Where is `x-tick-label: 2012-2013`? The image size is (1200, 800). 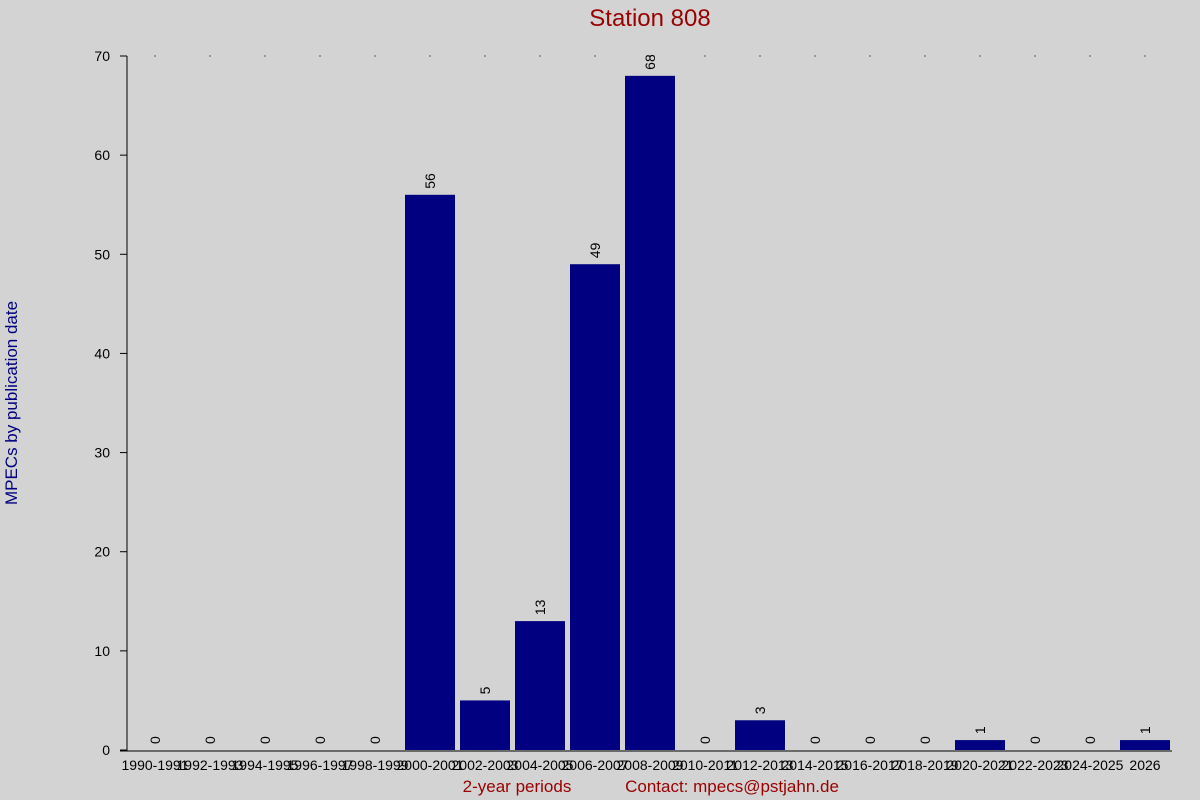 x-tick-label: 2012-2013 is located at coordinates (760, 765).